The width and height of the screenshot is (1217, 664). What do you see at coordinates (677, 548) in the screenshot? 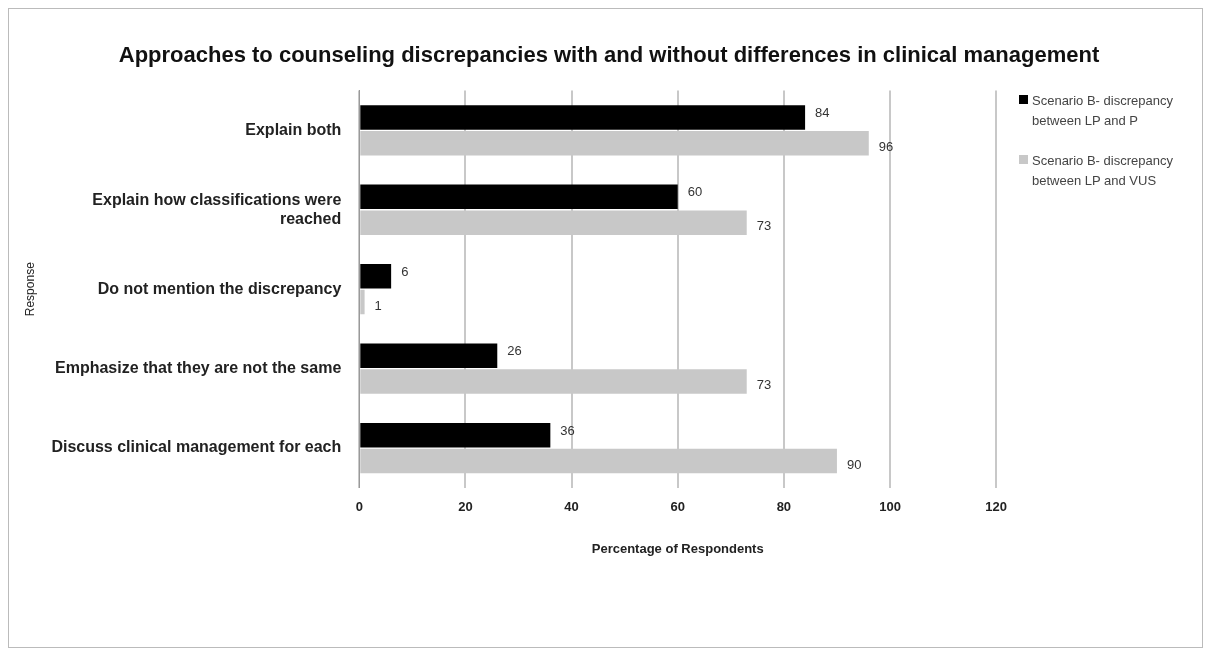
I see `x-axis-title: Percentage of Respondents` at bounding box center [677, 548].